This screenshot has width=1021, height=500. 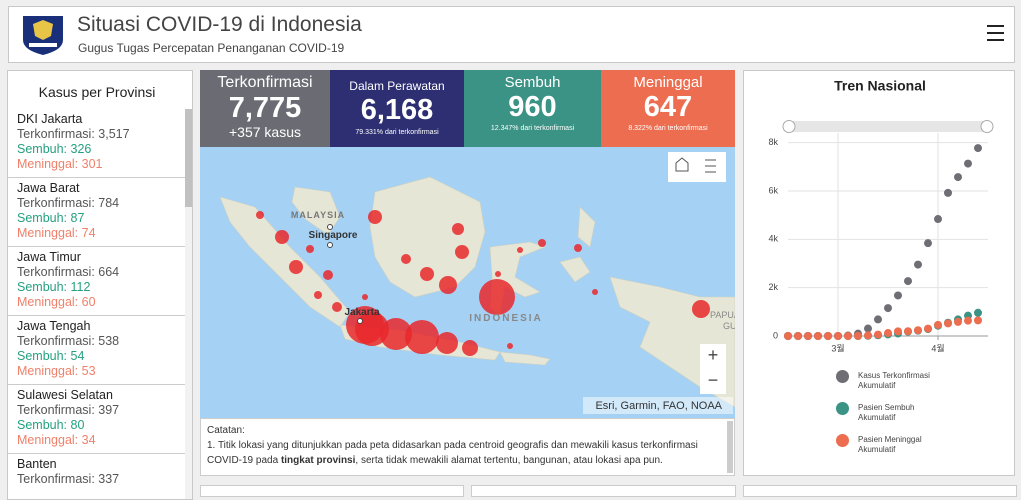 What do you see at coordinates (73, 134) in the screenshot?
I see `province-confirmed: Terkonfirmasi: 3,517` at bounding box center [73, 134].